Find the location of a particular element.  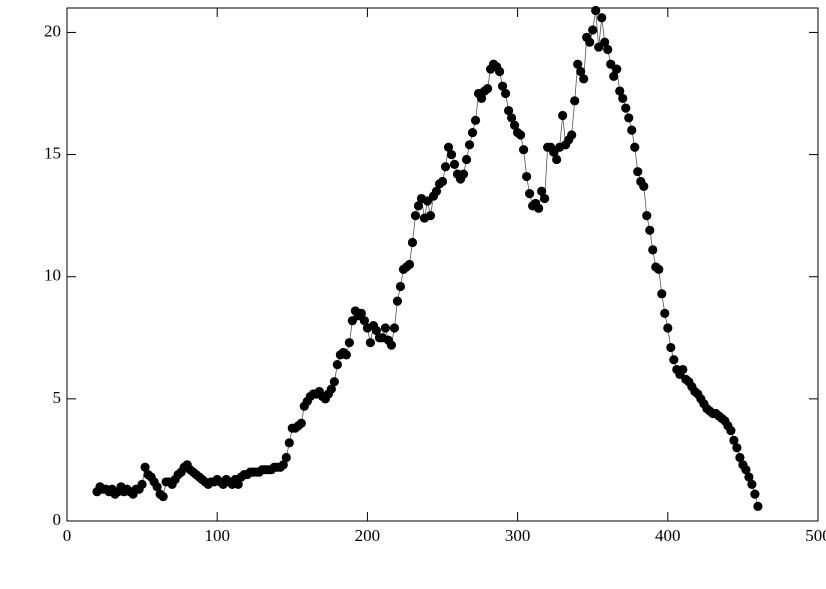

y-tick-label: 20 is located at coordinates (52, 30).